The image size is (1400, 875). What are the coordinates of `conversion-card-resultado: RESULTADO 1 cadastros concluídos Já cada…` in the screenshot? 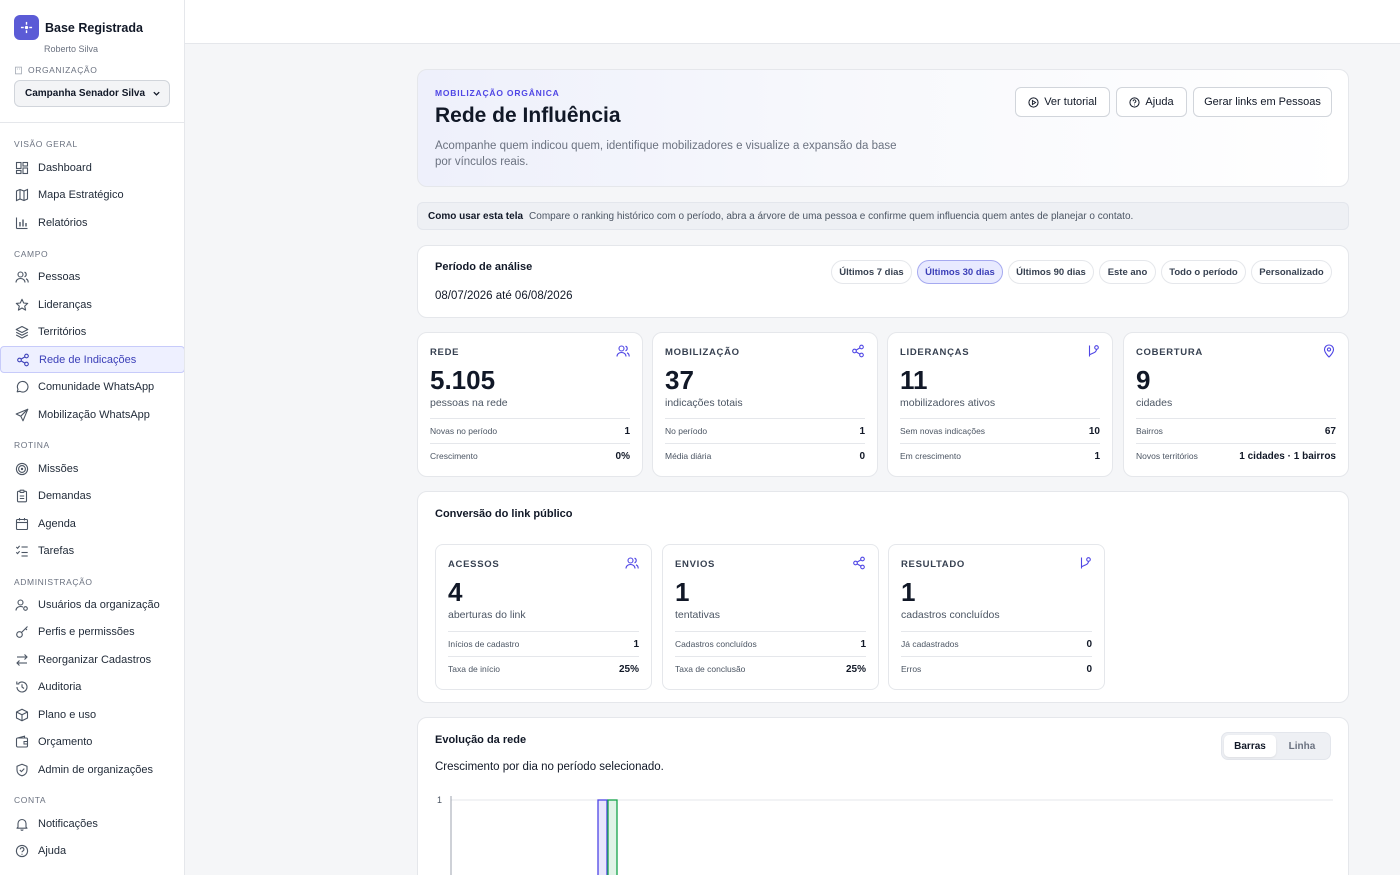 It's located at (996, 617).